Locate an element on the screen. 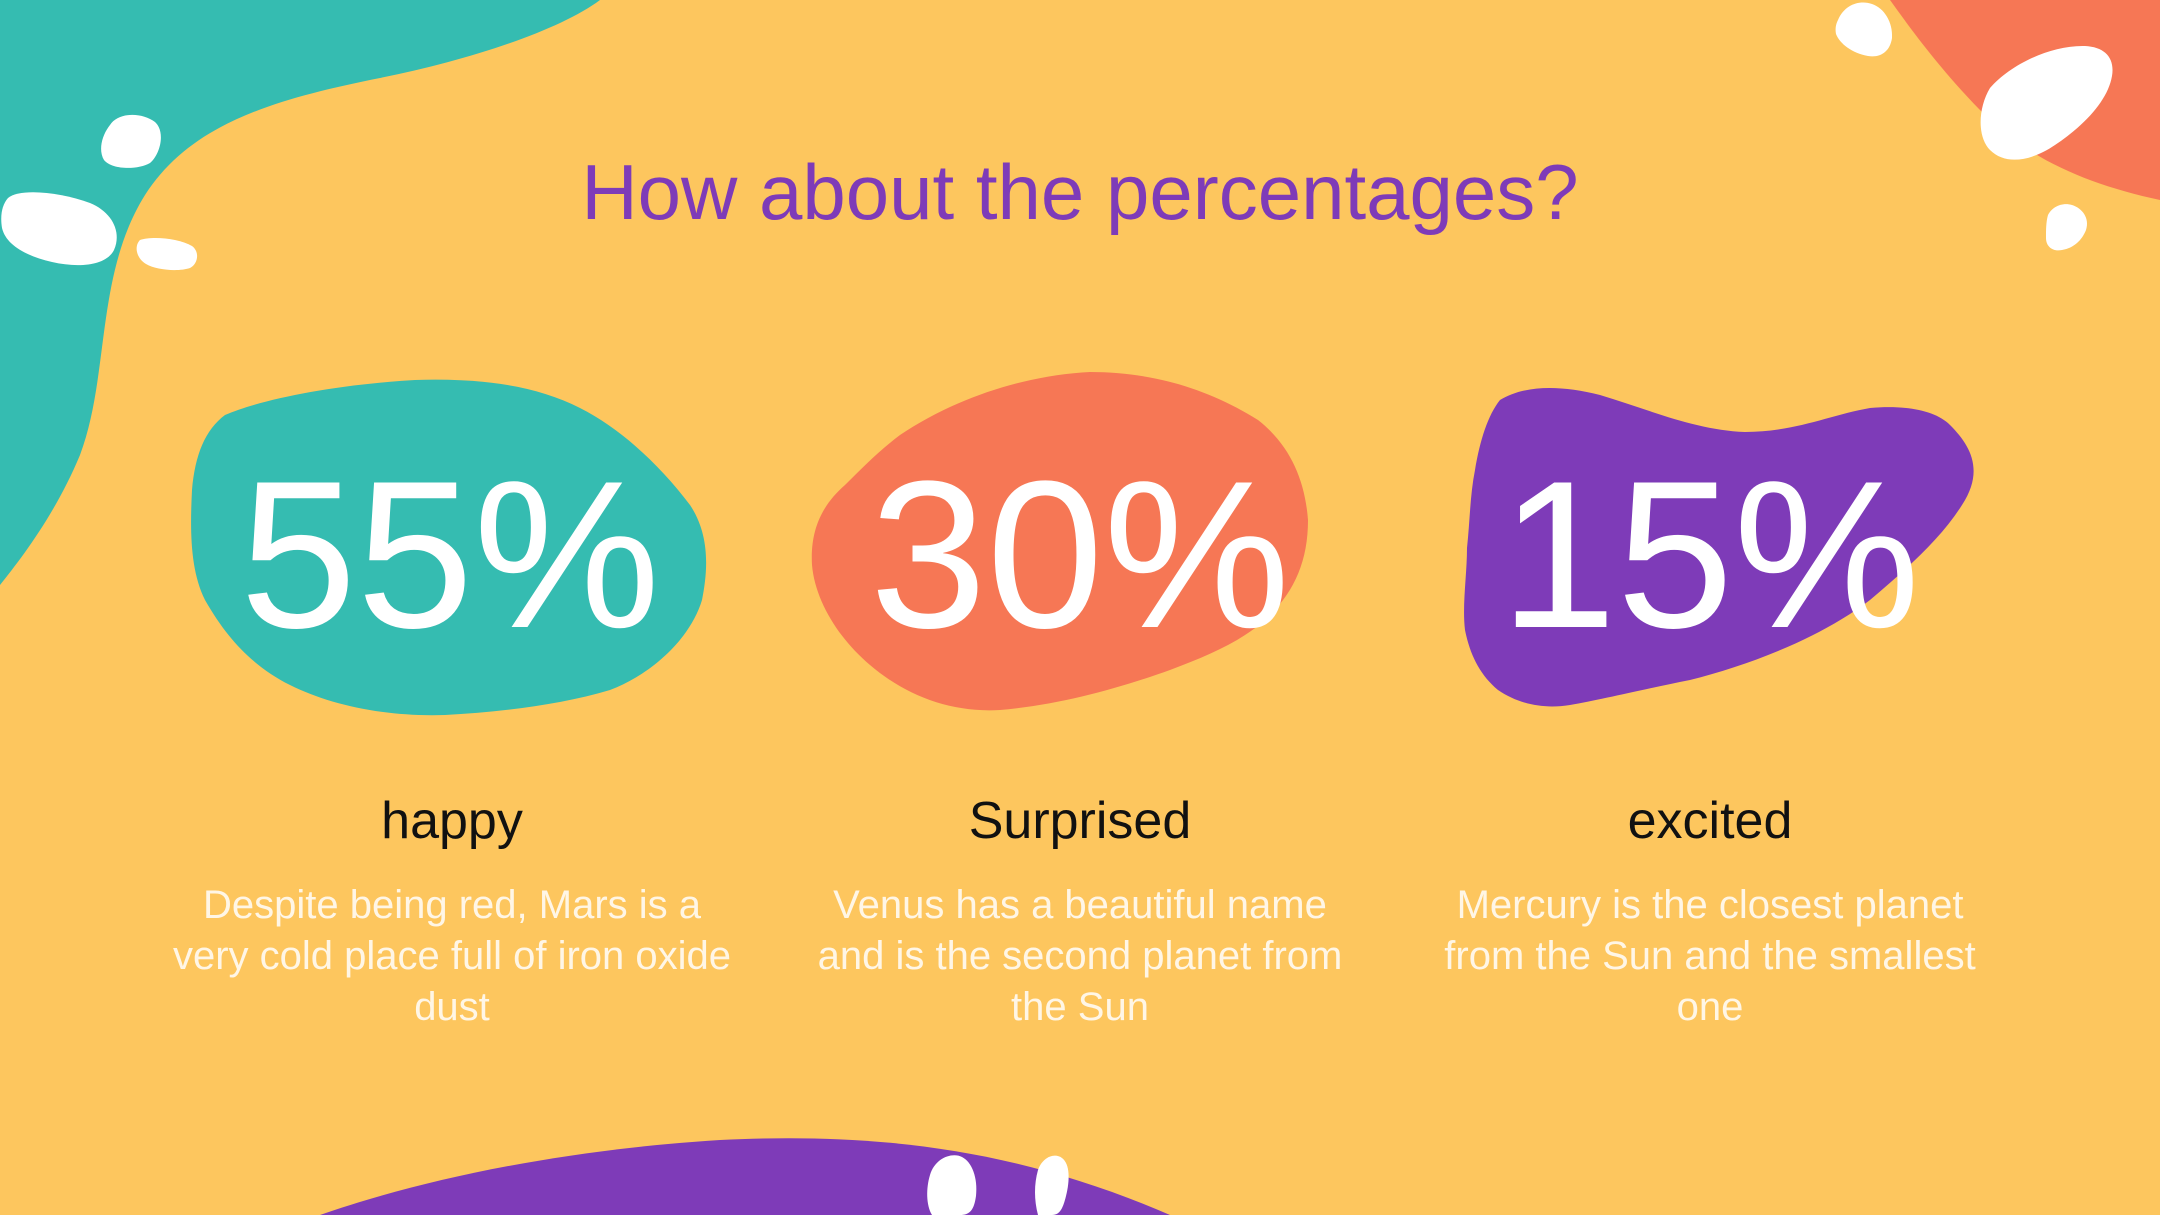 This screenshot has width=2160, height=1215. purple-blob is located at coordinates (1719, 547).